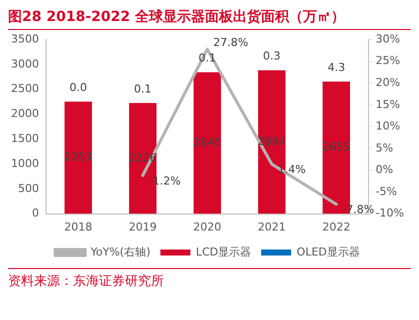 The height and width of the screenshot is (320, 419). I want to click on x-tick-label: 2021, so click(272, 227).